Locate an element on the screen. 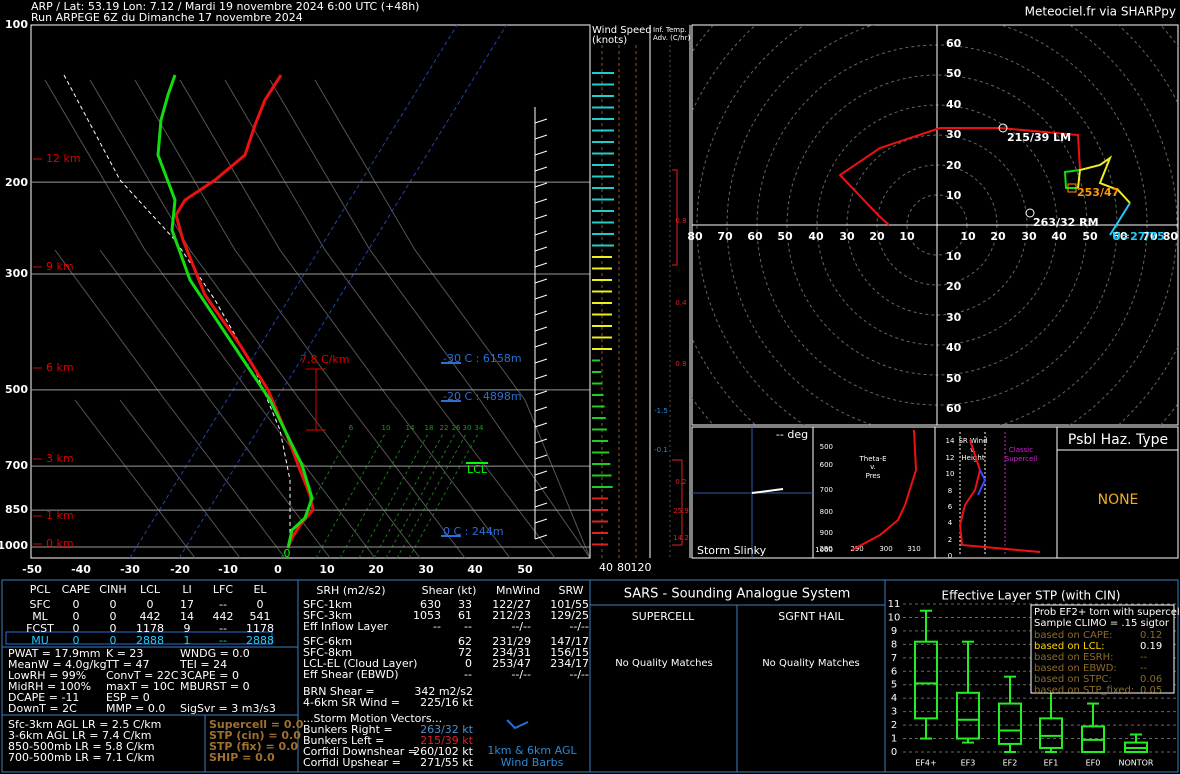 The height and width of the screenshot is (774, 1180). label: 442 is located at coordinates (150, 616).